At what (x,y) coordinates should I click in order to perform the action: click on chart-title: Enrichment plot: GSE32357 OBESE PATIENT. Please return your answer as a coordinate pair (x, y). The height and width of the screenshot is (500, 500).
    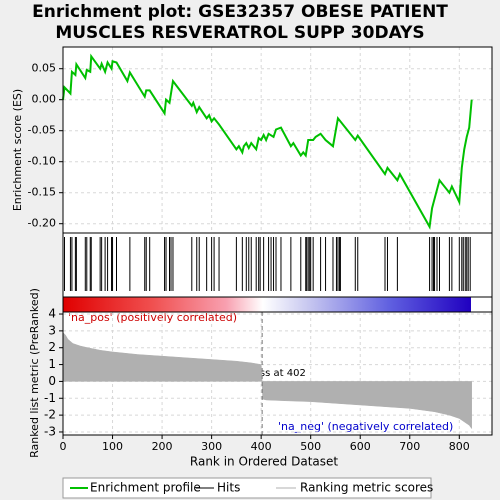
    Looking at the image, I should click on (240, 12).